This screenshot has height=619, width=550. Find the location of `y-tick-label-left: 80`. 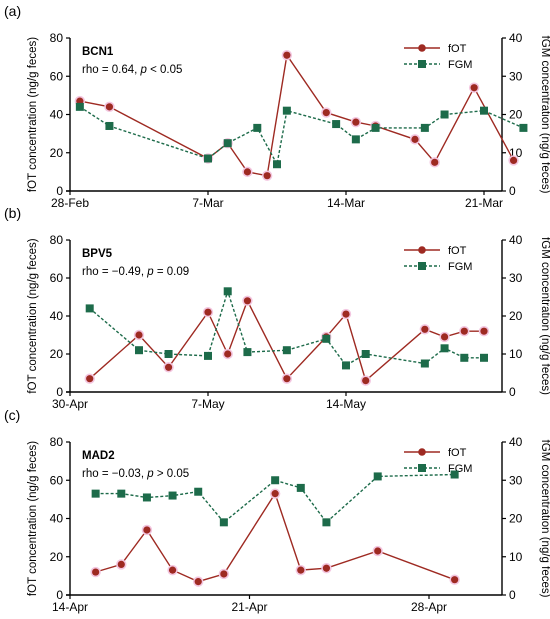

y-tick-label-left: 80 is located at coordinates (57, 38).